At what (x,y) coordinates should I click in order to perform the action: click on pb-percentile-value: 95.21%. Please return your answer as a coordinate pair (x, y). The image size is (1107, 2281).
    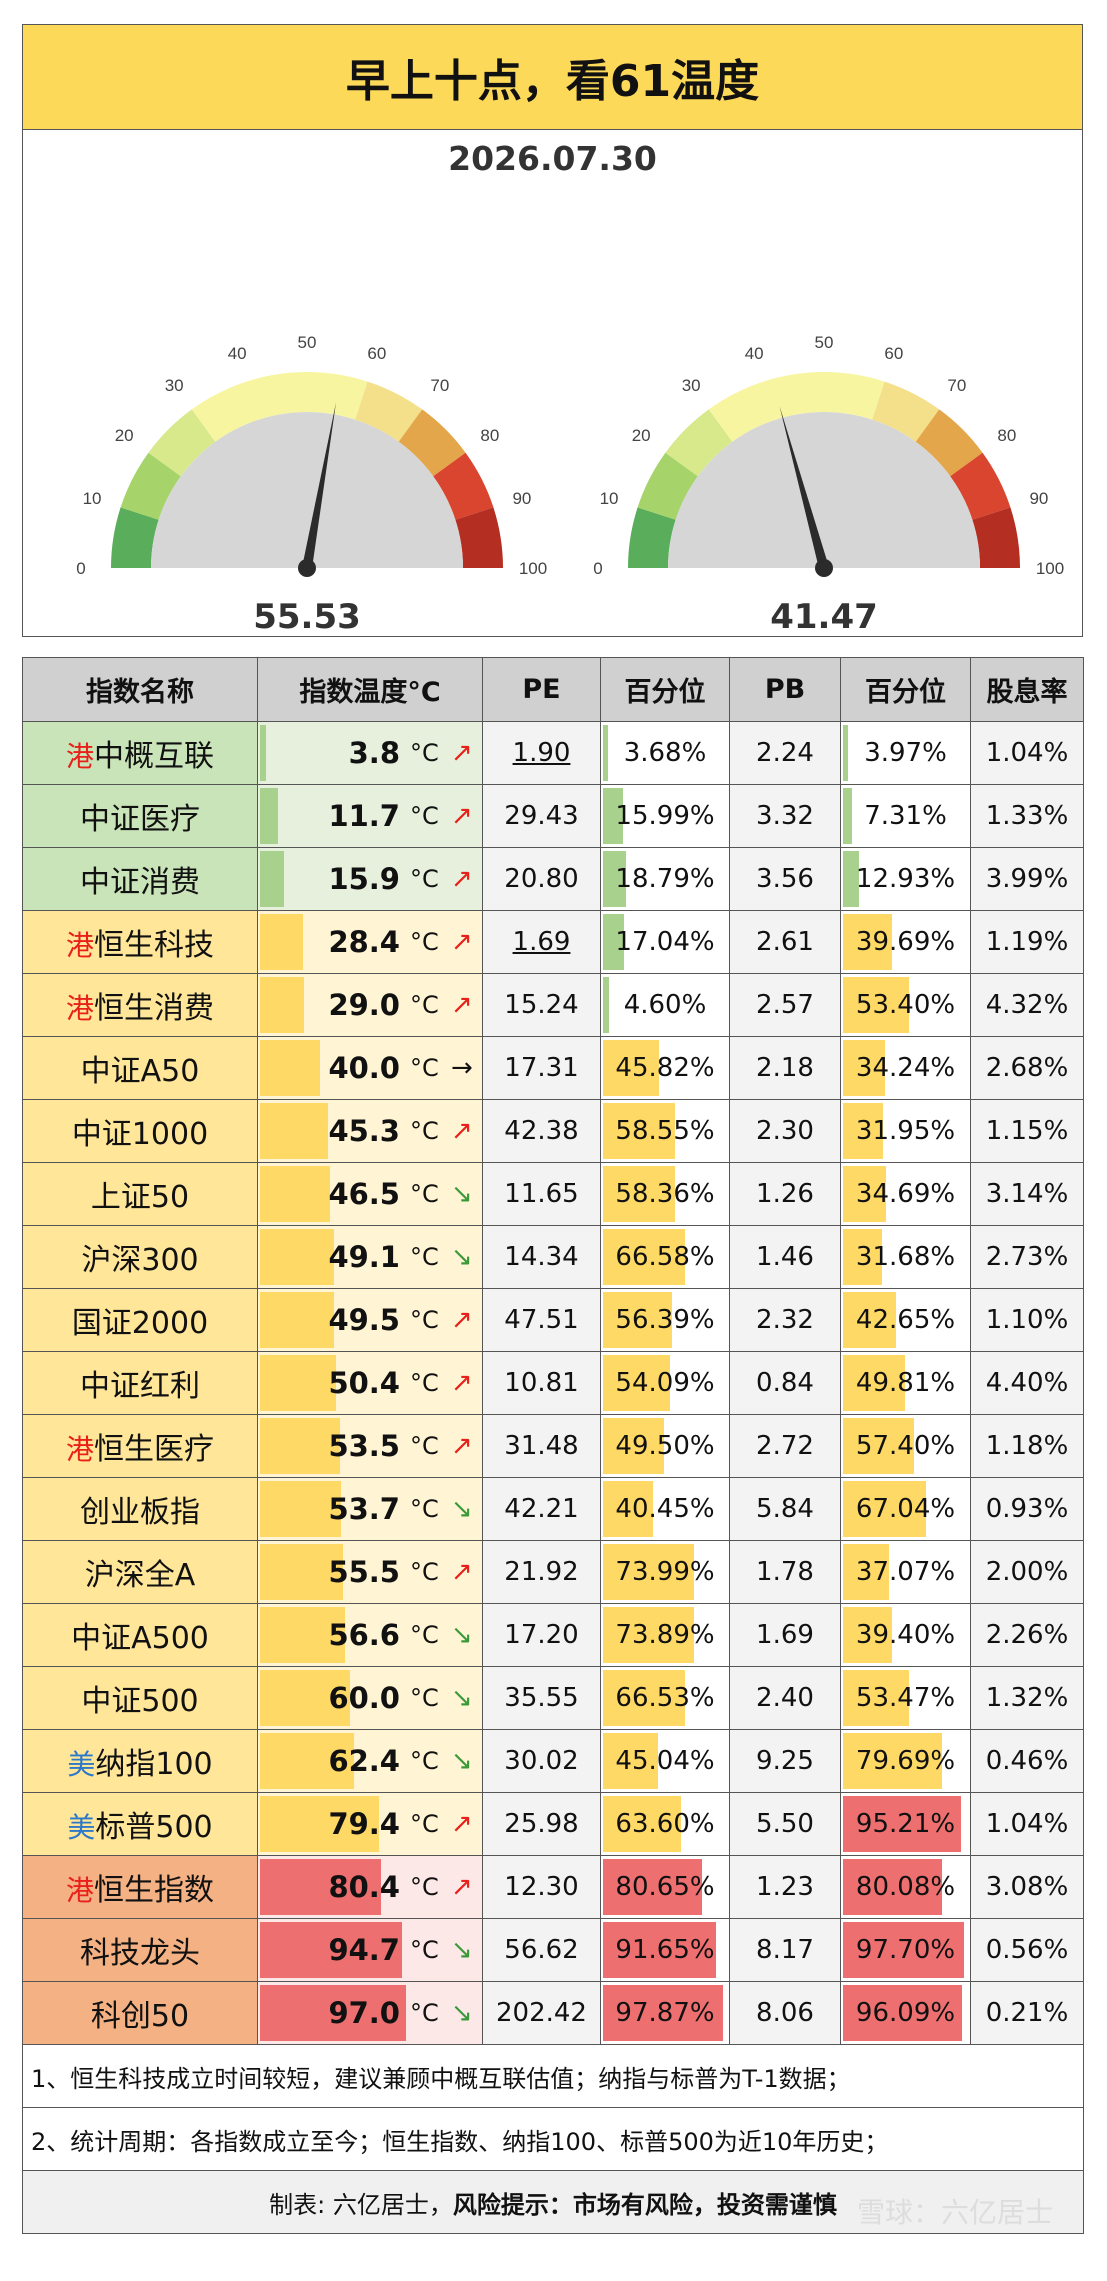
    Looking at the image, I should click on (905, 1824).